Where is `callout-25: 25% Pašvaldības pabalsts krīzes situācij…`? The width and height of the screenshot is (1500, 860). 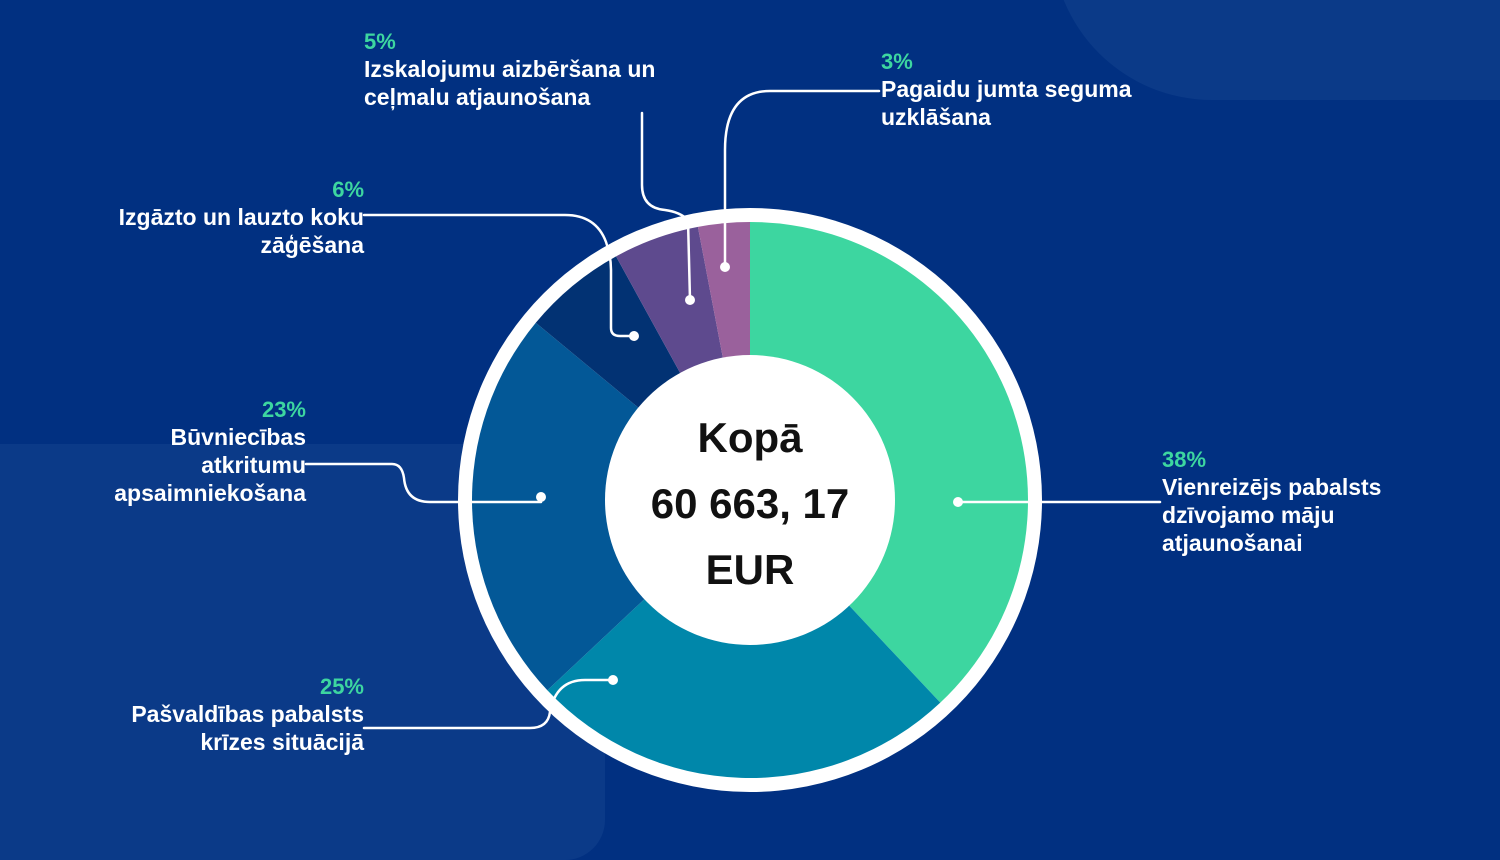
callout-25: 25% Pašvaldības pabalsts krīzes situācij… is located at coordinates (247, 714).